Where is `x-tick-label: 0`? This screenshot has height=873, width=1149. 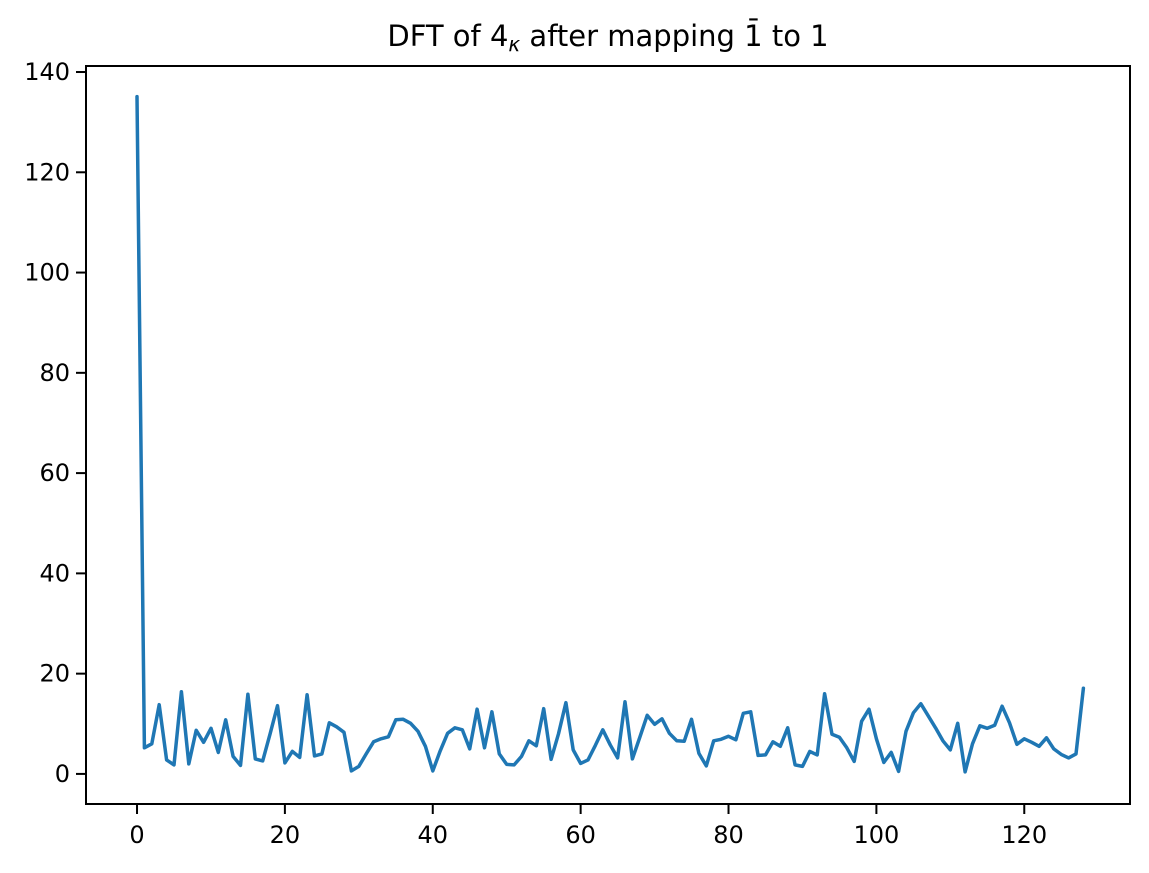
x-tick-label: 0 is located at coordinates (136, 835).